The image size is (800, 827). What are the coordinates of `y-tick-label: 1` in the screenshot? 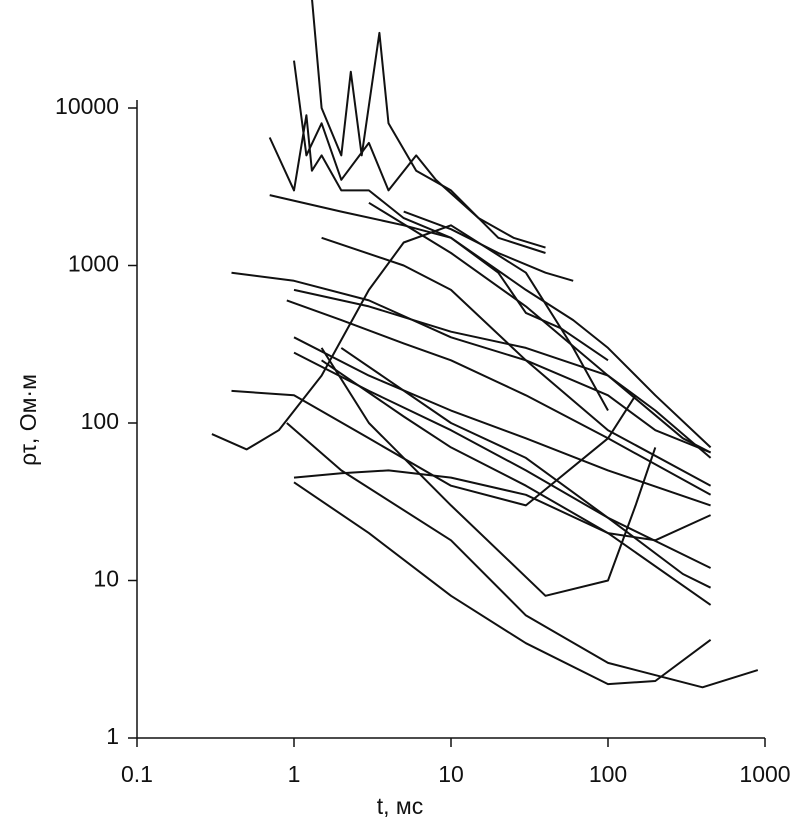 It's located at (112, 736).